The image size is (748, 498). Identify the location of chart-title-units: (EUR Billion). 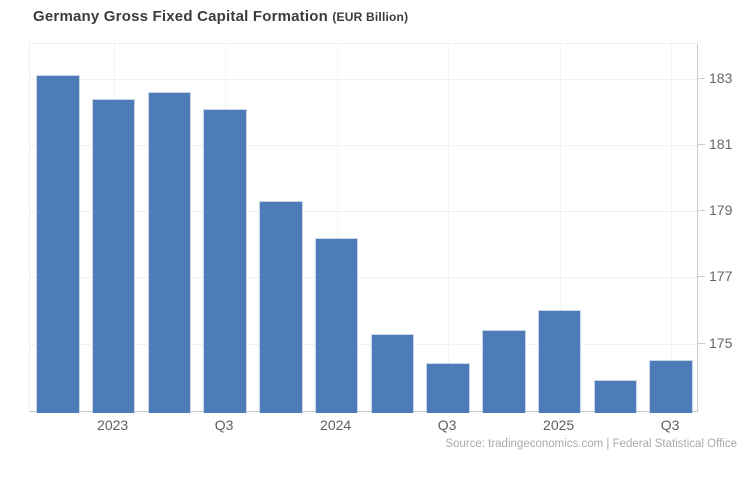
(370, 17).